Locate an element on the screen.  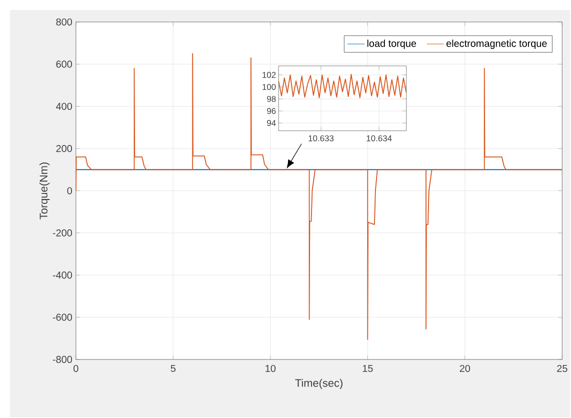
x-tick-label: 0 is located at coordinates (76, 368).